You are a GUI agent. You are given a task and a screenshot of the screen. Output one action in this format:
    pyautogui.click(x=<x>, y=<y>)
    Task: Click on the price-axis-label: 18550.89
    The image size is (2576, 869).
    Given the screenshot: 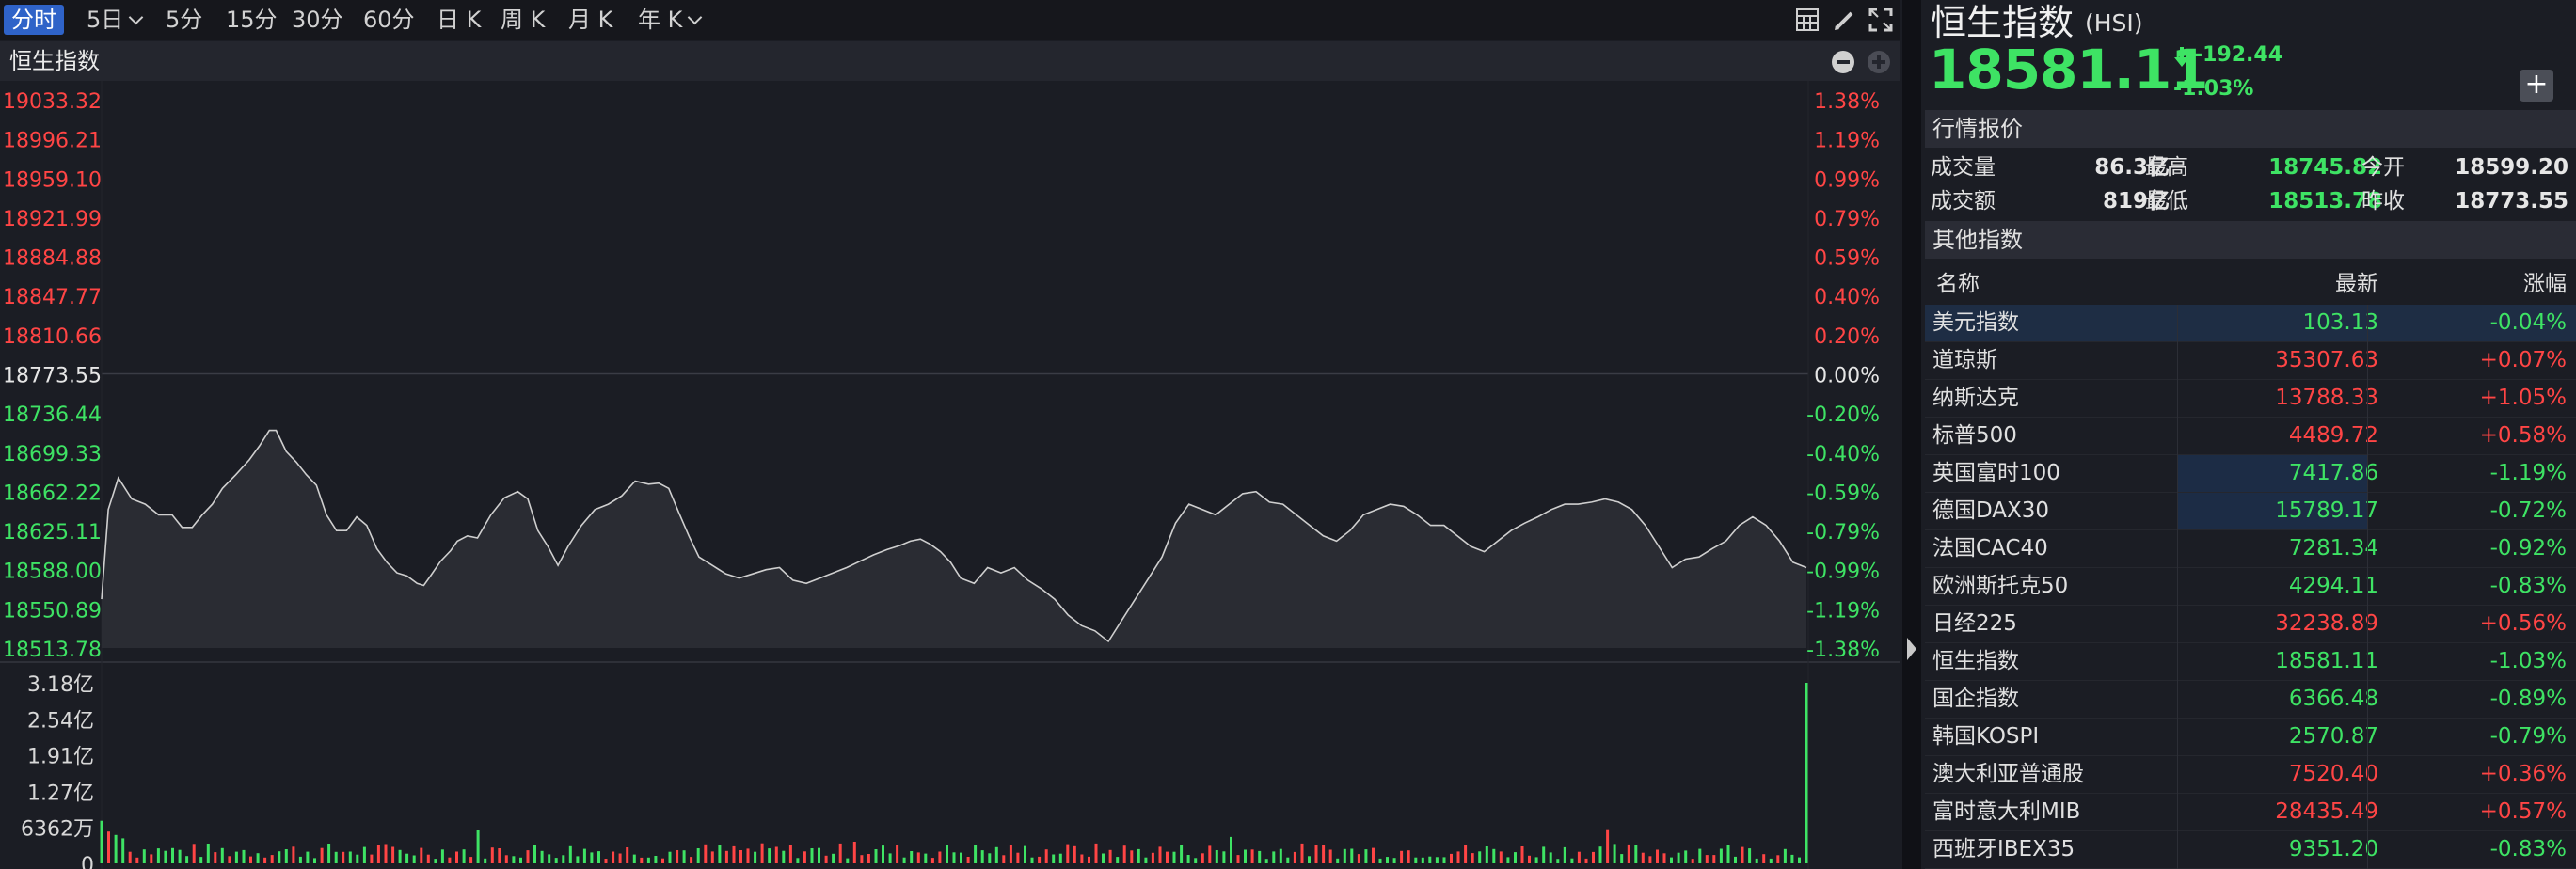 What is the action you would take?
    pyautogui.click(x=53, y=611)
    